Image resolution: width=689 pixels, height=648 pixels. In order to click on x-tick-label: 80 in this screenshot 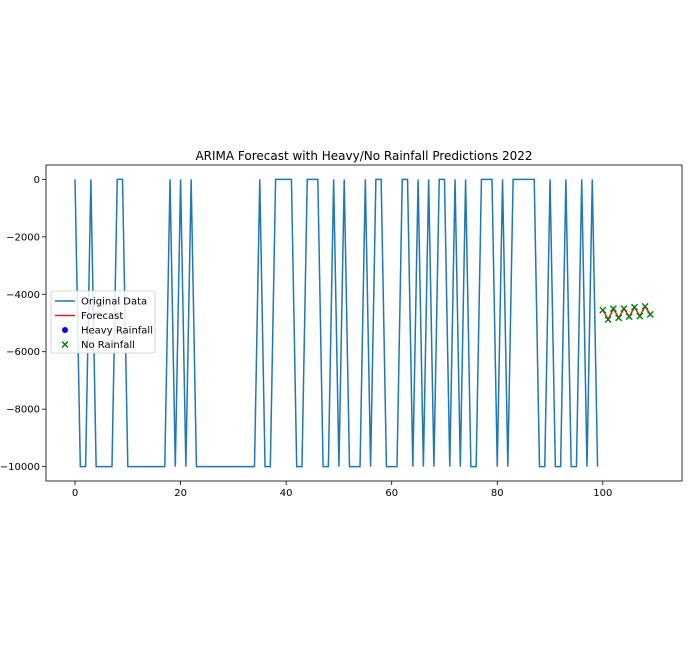, I will do `click(497, 493)`.